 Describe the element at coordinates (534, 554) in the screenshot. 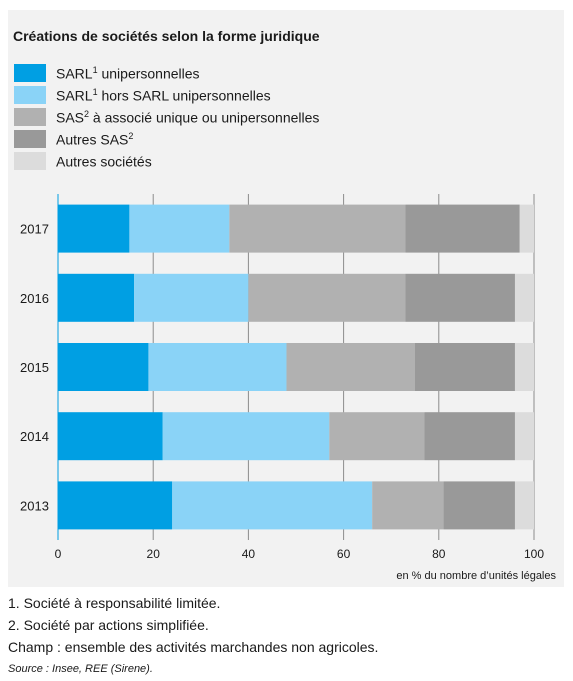

I see `x-tick-label: 100` at that location.